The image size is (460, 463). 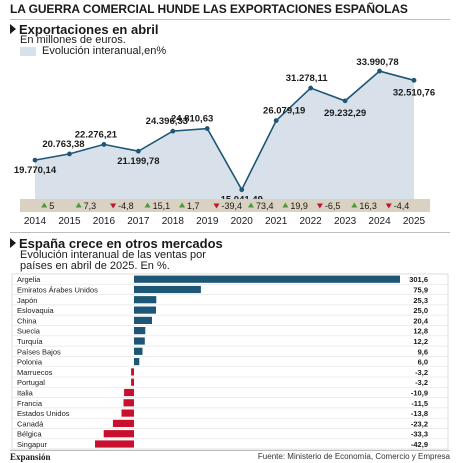 What do you see at coordinates (138, 221) in the screenshot?
I see `x-tick-label: 2017` at bounding box center [138, 221].